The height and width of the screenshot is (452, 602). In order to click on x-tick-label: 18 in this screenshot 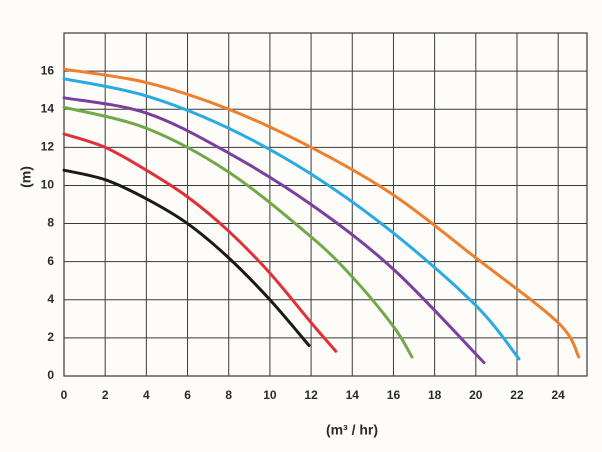, I will do `click(435, 395)`.